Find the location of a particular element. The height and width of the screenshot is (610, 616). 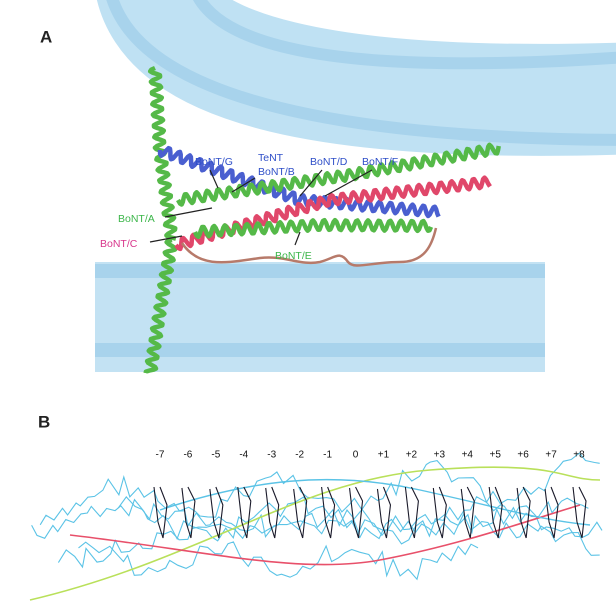

layer-label: -2 is located at coordinates (299, 455).